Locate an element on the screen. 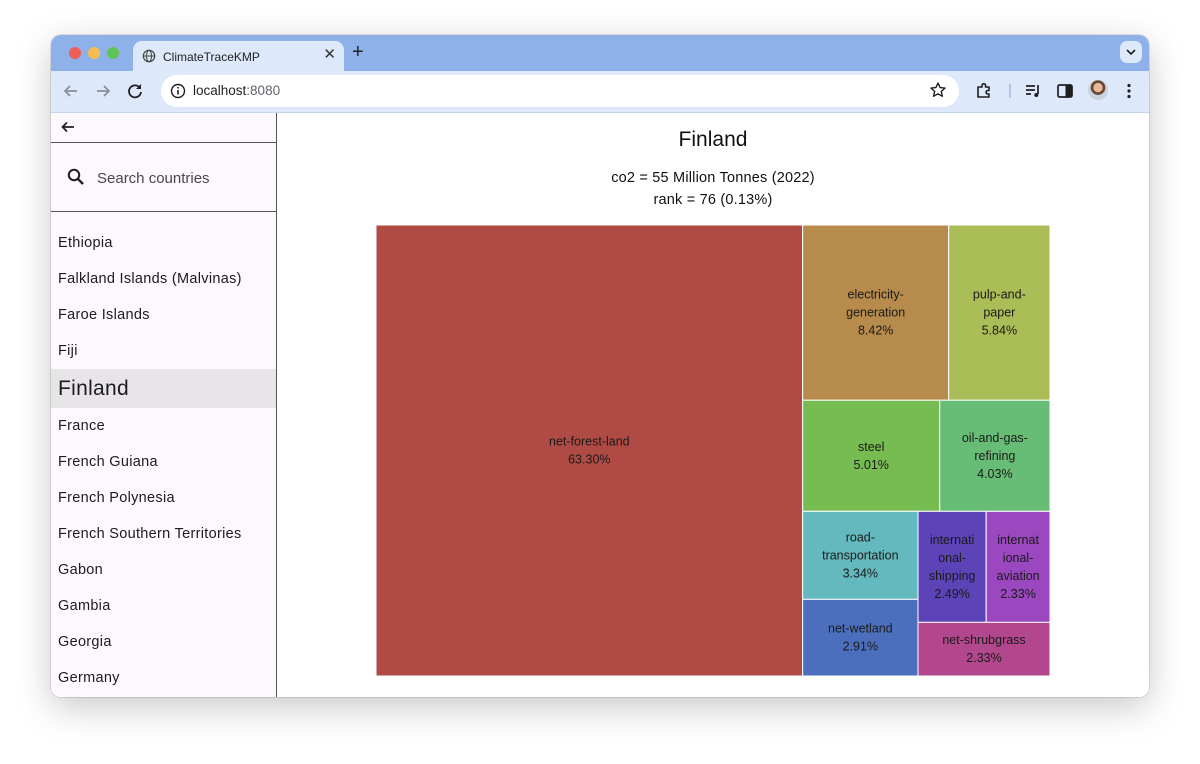  treemap-label-line: ional- is located at coordinates (1018, 558).